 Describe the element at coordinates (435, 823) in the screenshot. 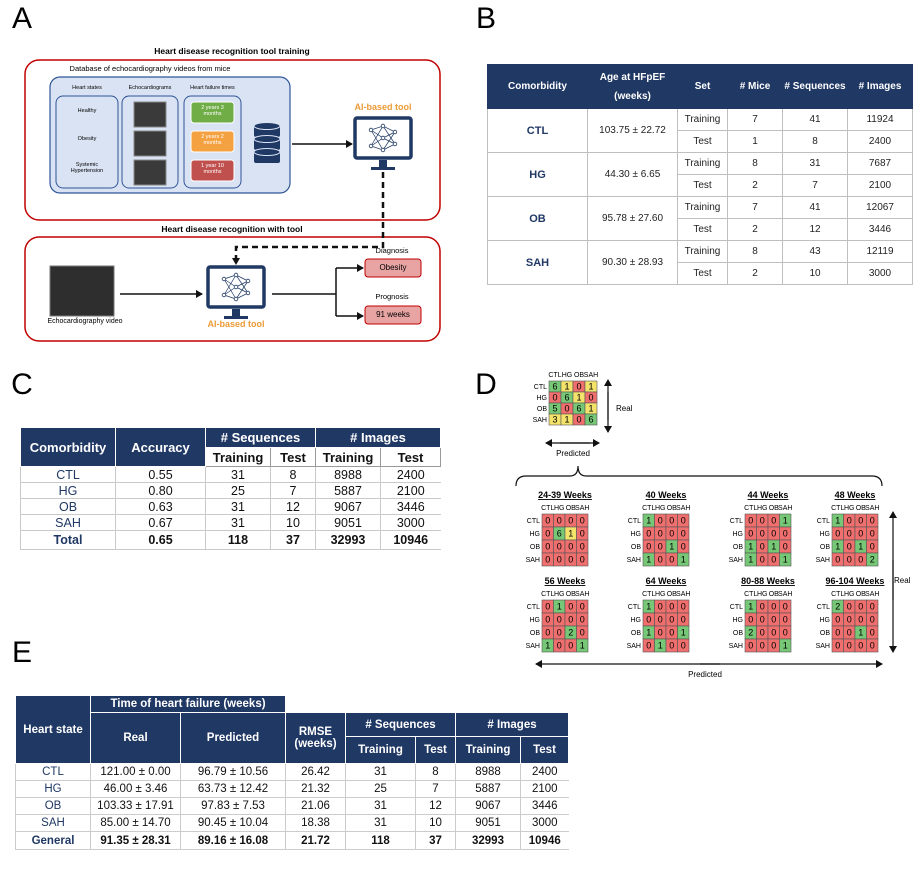

I see `table-cell: 10` at that location.